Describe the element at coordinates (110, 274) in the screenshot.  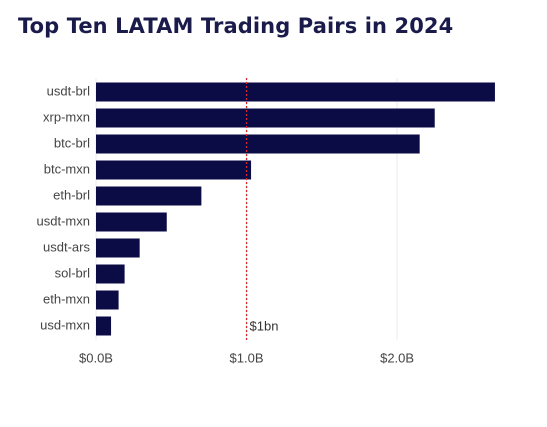
I see `bar-sol-brl` at that location.